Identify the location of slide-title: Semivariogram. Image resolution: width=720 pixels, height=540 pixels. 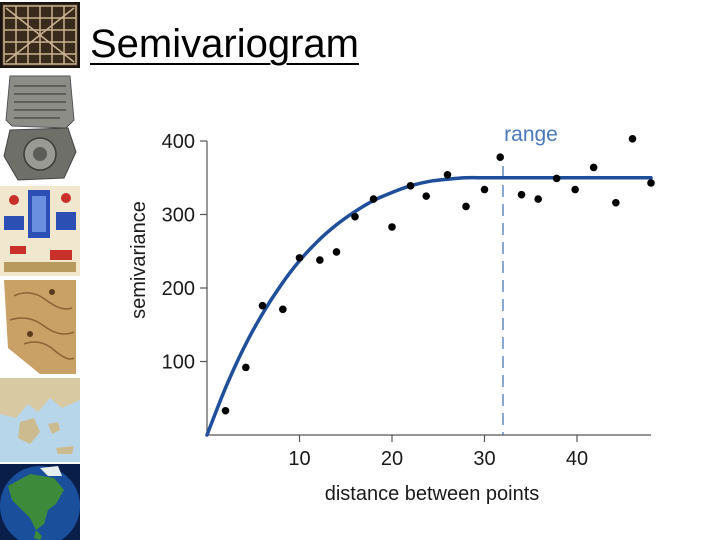
(224, 44).